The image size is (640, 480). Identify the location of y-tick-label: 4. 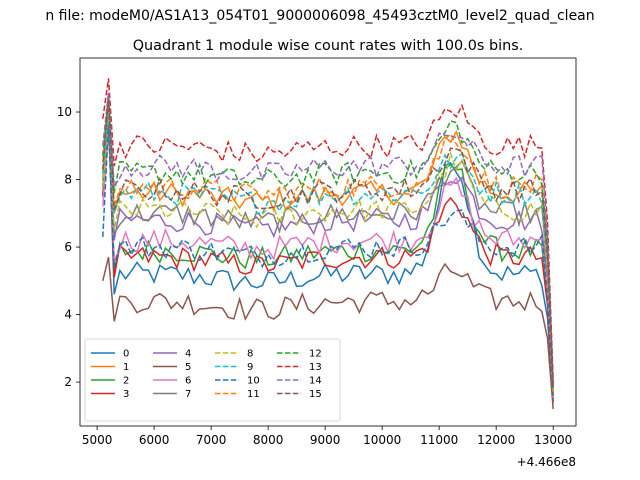
(68, 315).